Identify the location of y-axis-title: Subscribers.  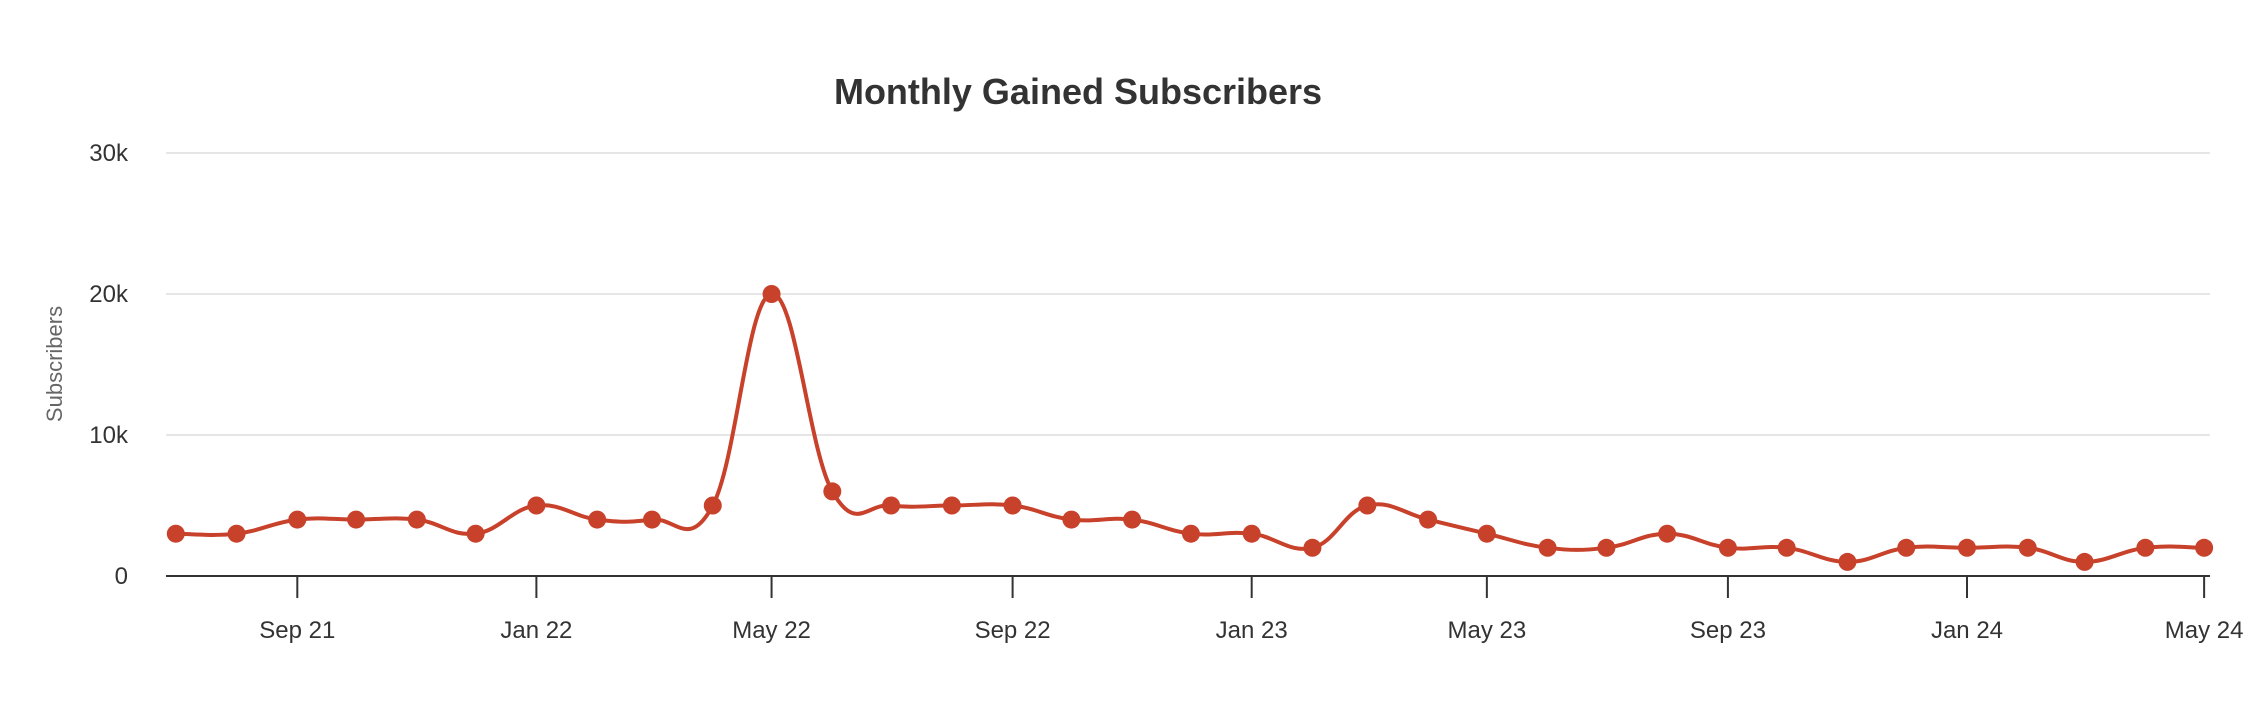
(54, 364).